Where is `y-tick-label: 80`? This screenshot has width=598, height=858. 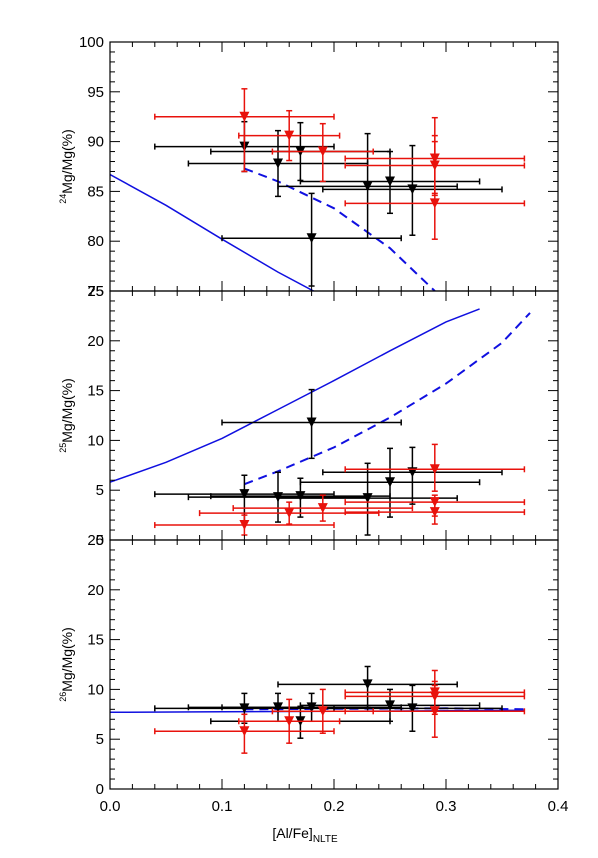
y-tick-label: 80 is located at coordinates (95, 241).